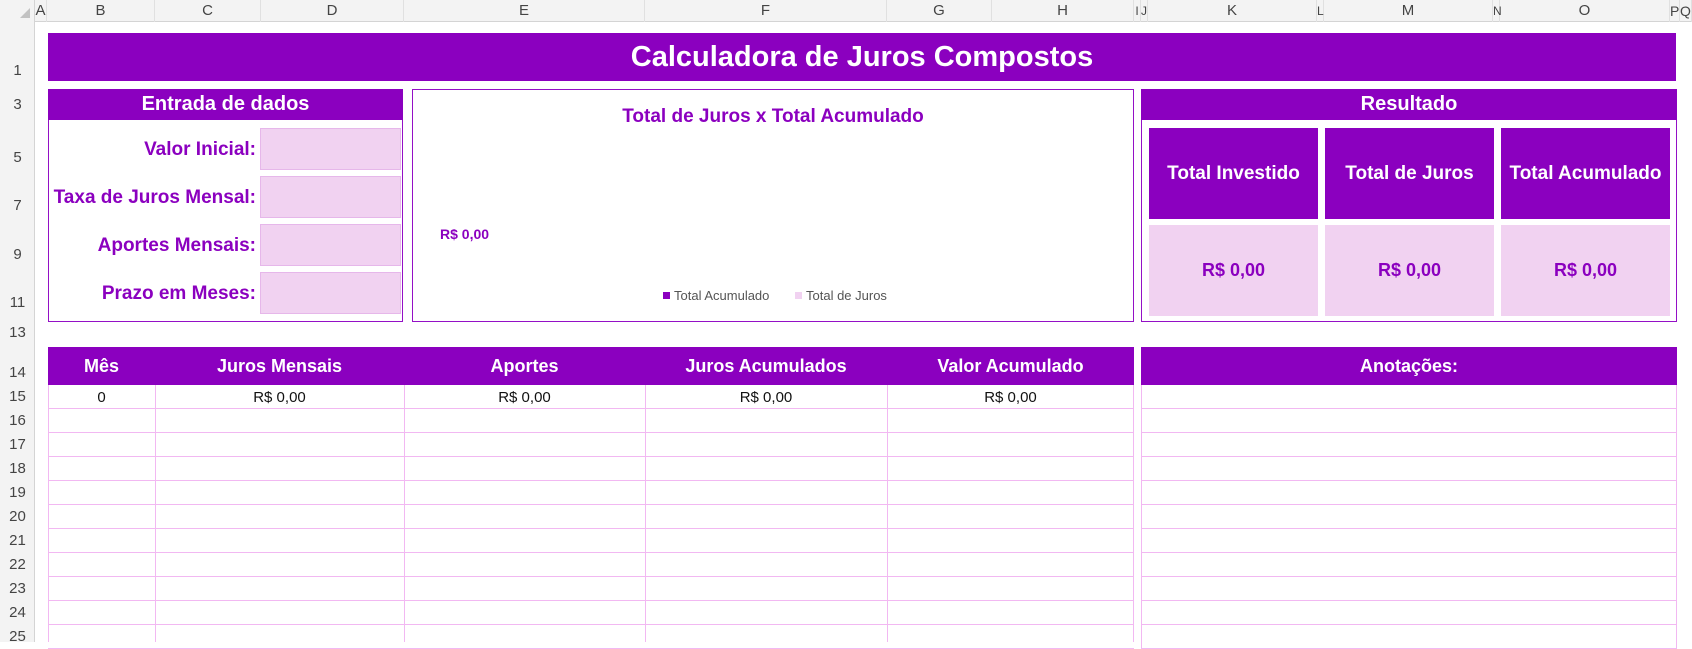 This screenshot has height=649, width=1692. What do you see at coordinates (17, 420) in the screenshot?
I see `row-header-16: 16` at bounding box center [17, 420].